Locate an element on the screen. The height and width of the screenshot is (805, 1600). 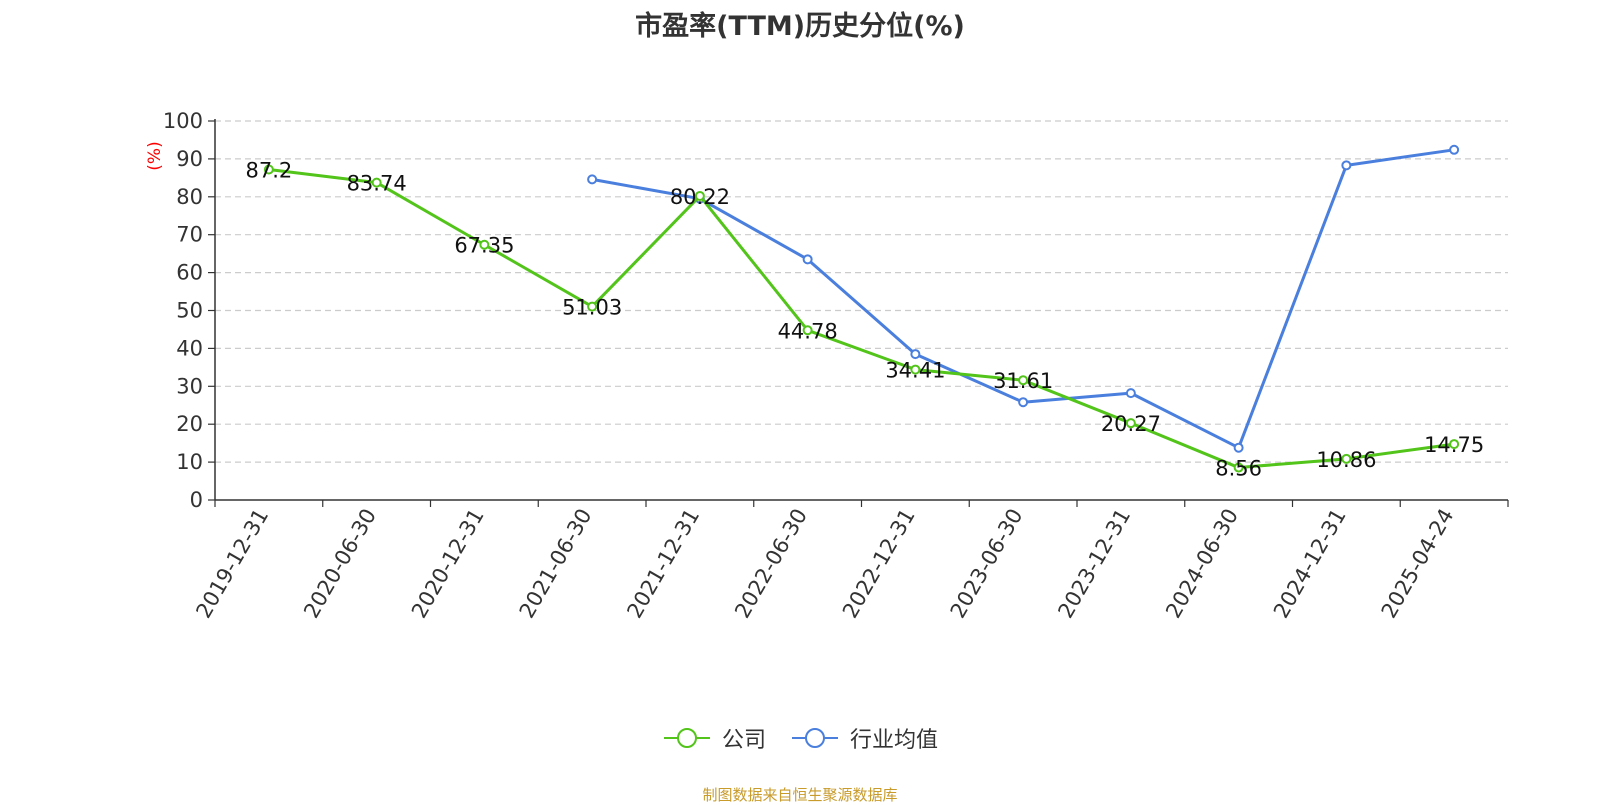
y-tick-label: 70 is located at coordinates (189, 235).